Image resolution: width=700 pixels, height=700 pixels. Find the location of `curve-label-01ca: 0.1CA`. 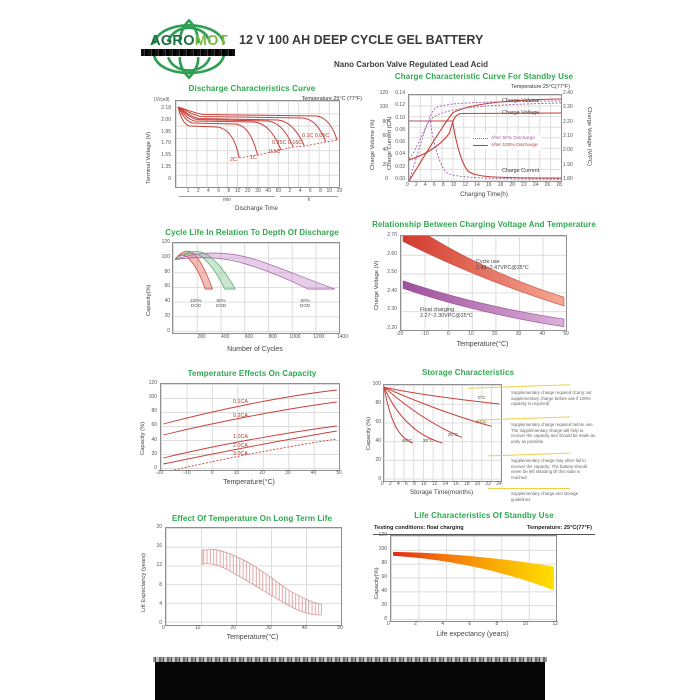

curve-label-01ca: 0.1CA is located at coordinates (240, 402).